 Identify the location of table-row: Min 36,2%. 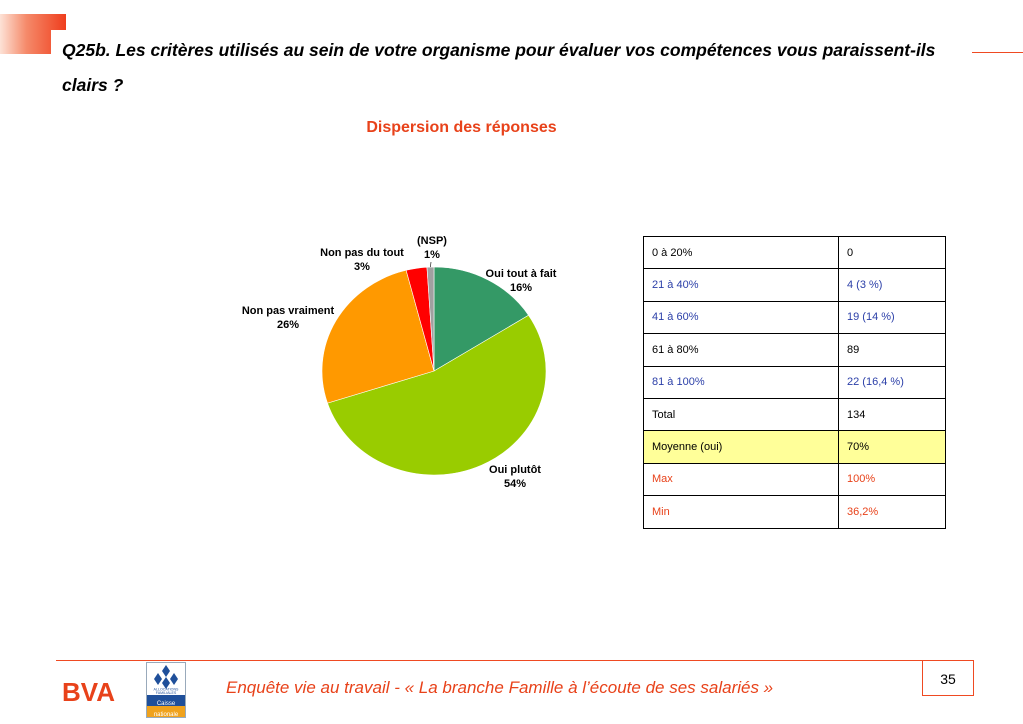
(794, 512).